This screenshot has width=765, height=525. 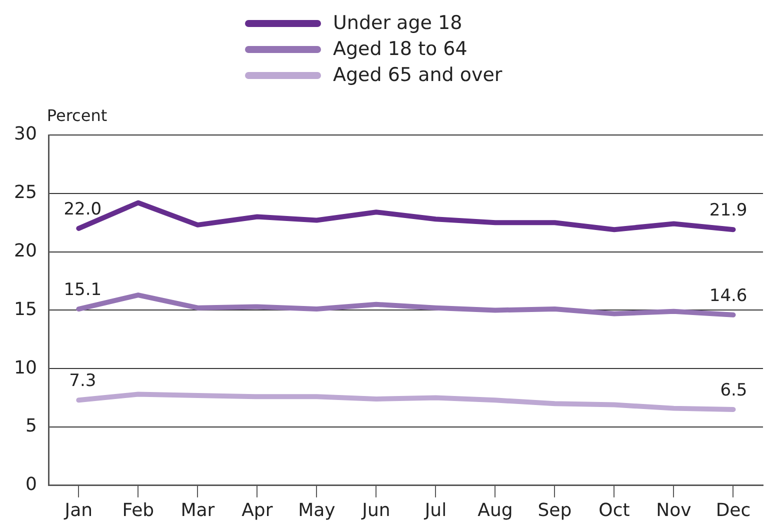 I want to click on x-tick-label: Aug, so click(x=495, y=510).